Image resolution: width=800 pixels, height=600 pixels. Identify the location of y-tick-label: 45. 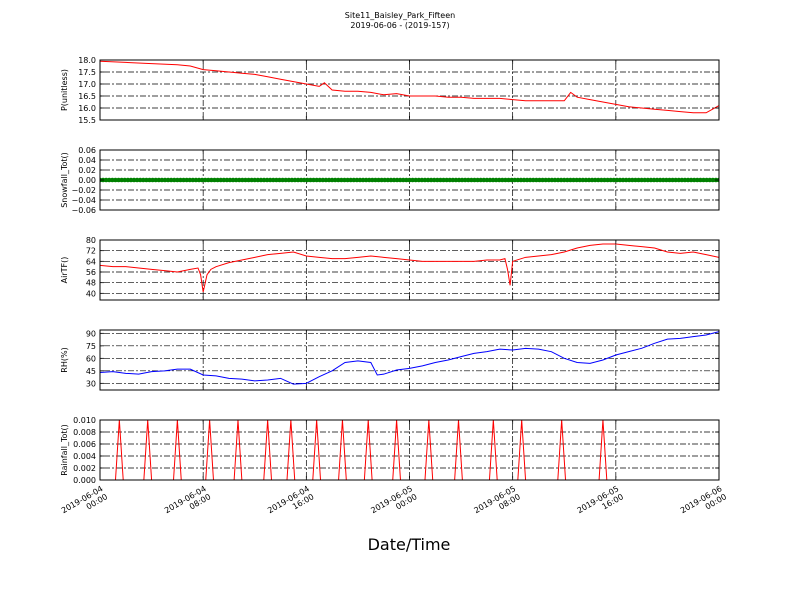
(91, 371).